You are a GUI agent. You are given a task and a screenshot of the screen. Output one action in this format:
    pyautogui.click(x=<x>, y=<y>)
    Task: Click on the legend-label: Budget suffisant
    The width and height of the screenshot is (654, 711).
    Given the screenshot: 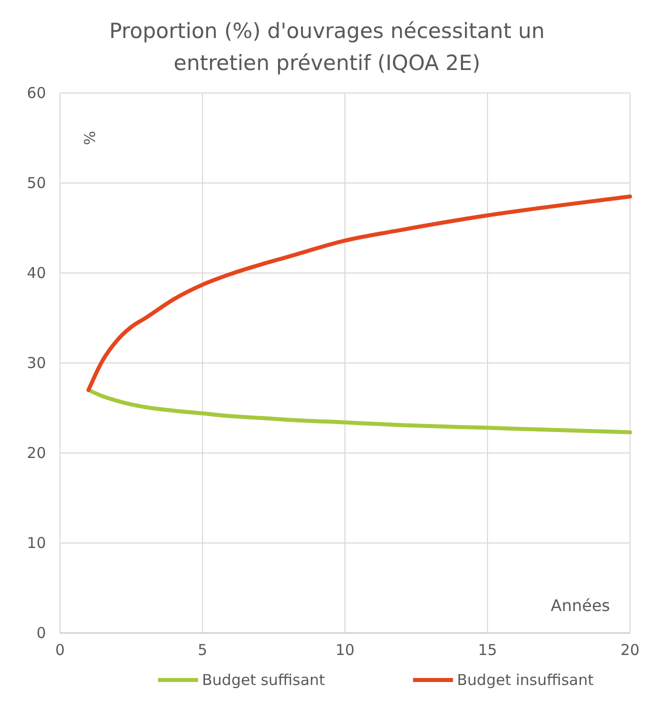 What is the action you would take?
    pyautogui.click(x=264, y=680)
    